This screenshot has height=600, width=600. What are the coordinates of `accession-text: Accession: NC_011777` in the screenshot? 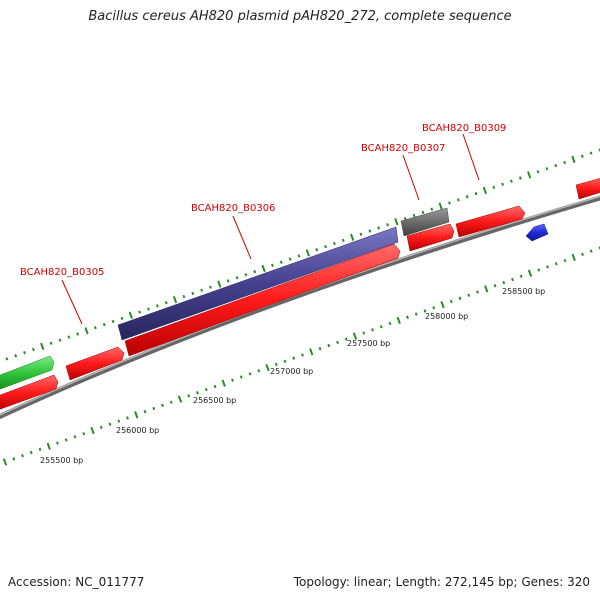 It's located at (76, 582).